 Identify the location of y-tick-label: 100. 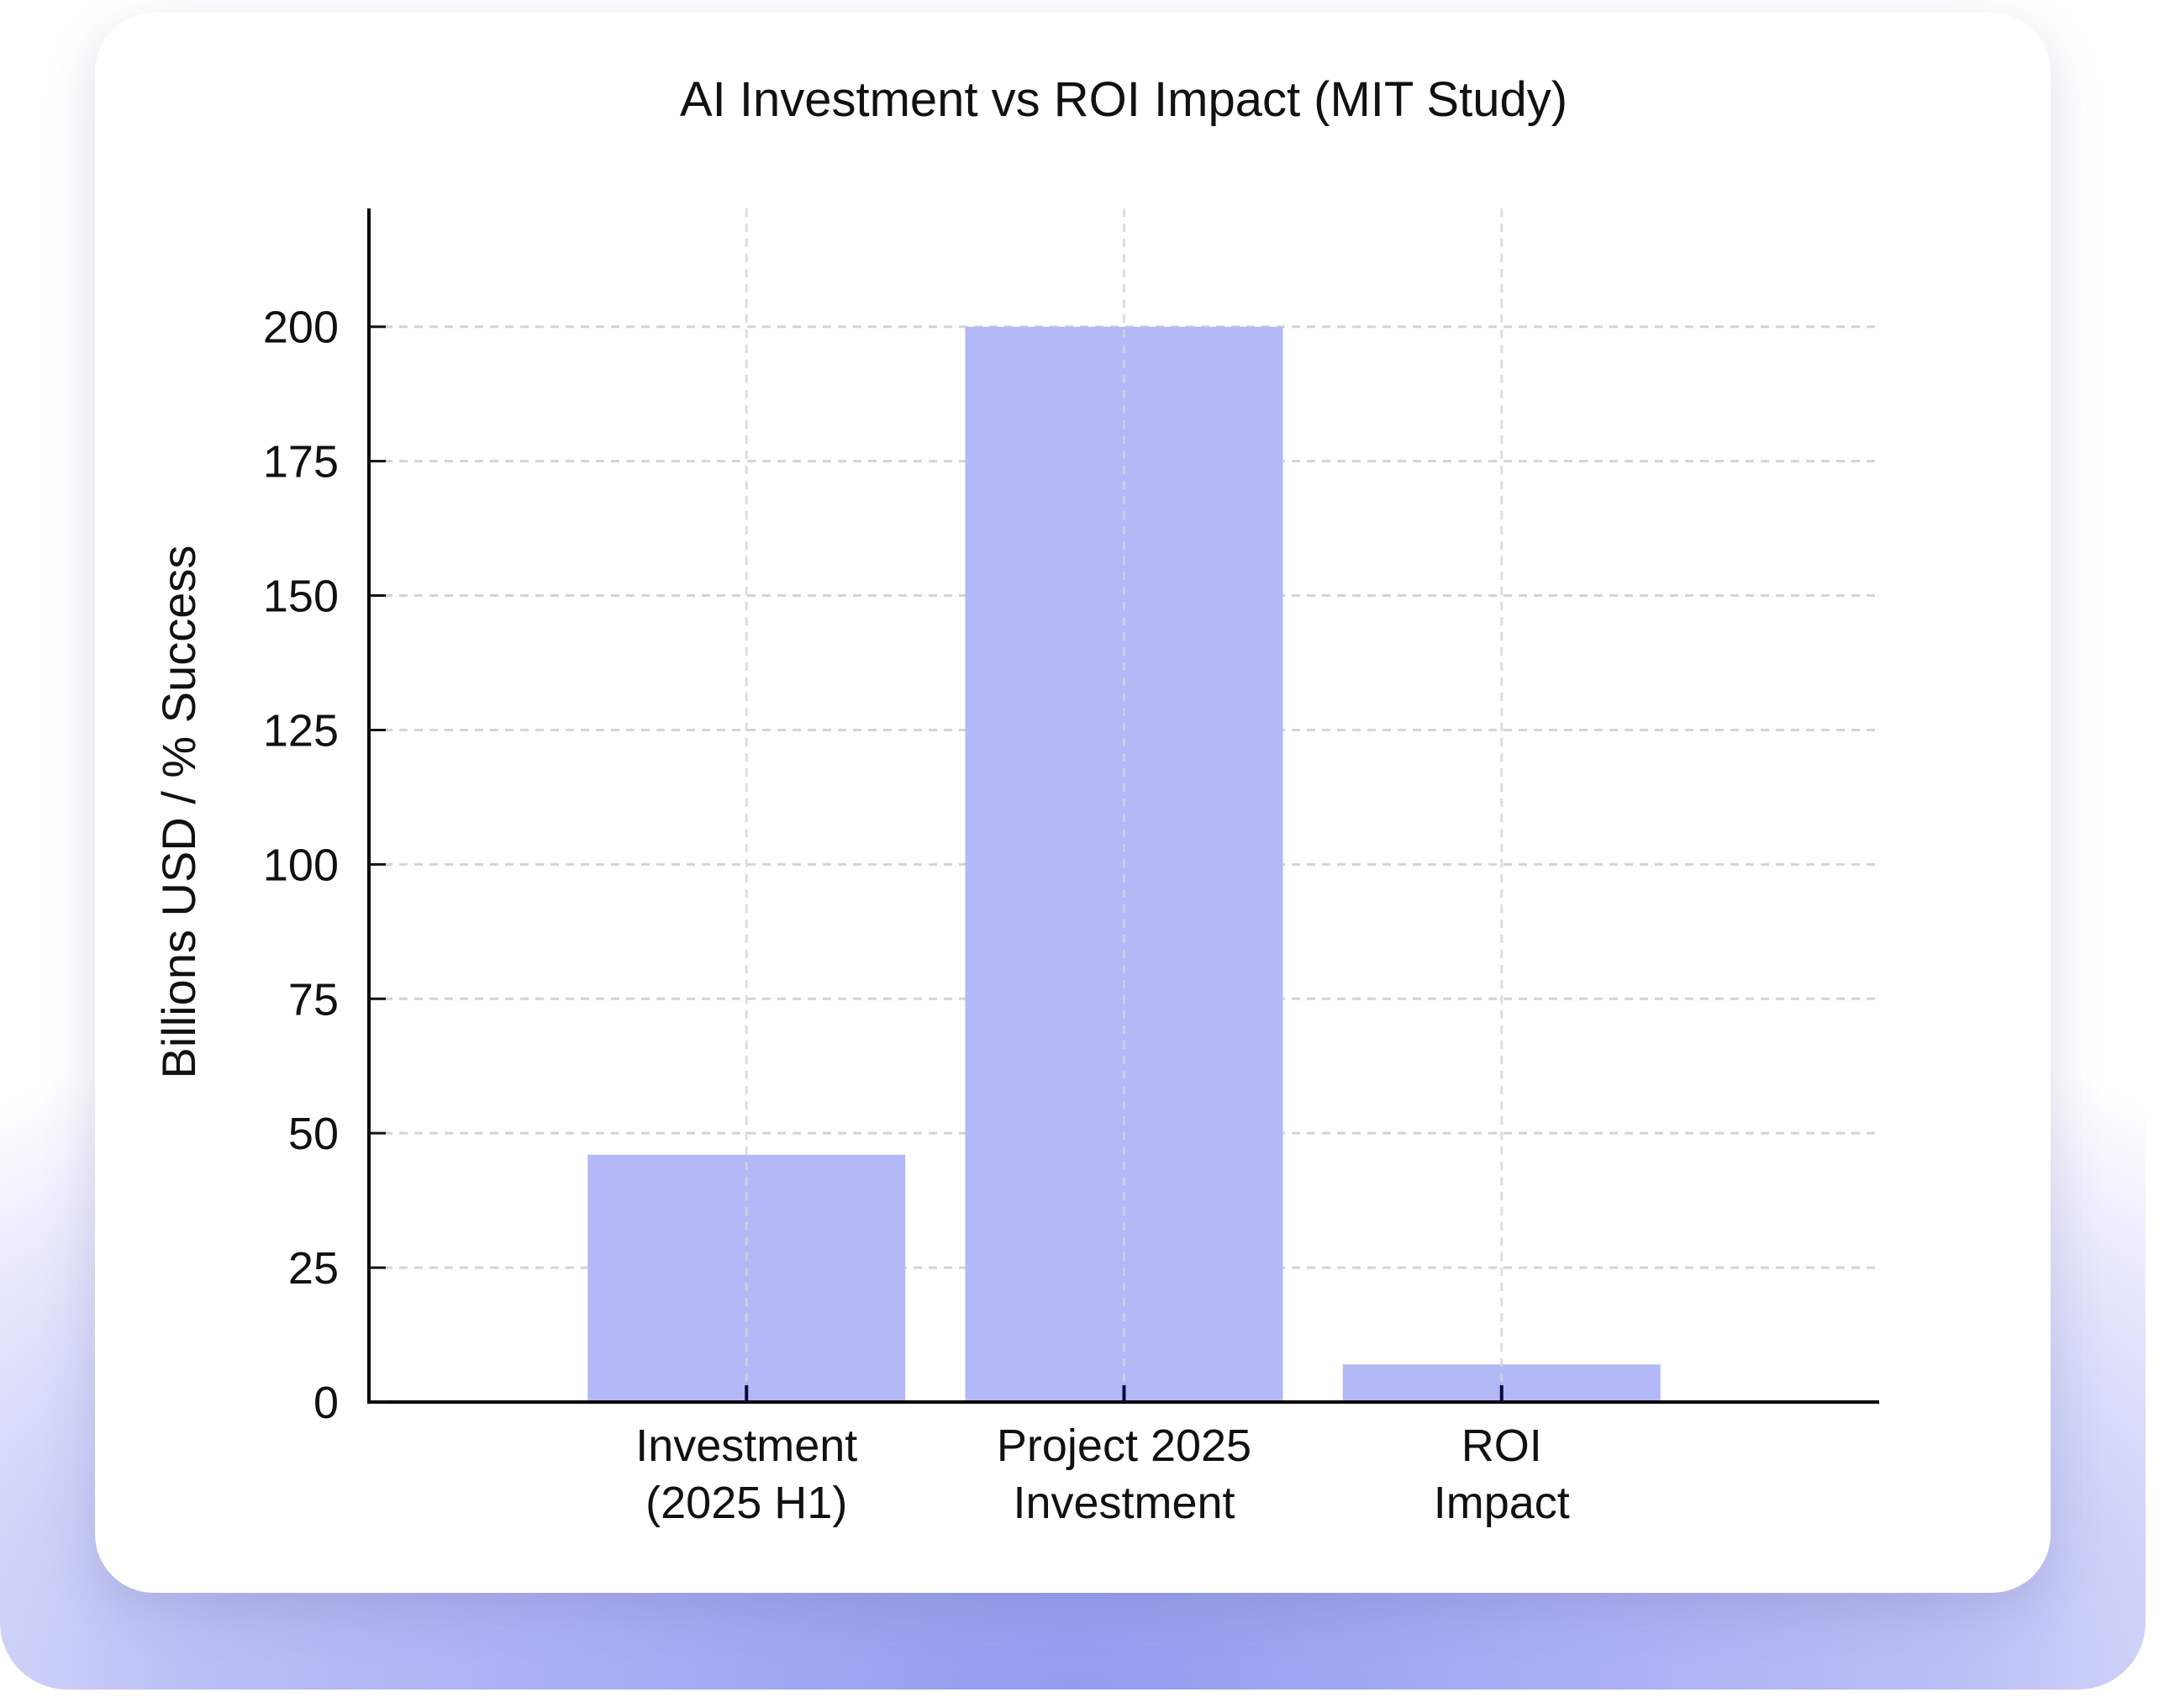
(301, 865).